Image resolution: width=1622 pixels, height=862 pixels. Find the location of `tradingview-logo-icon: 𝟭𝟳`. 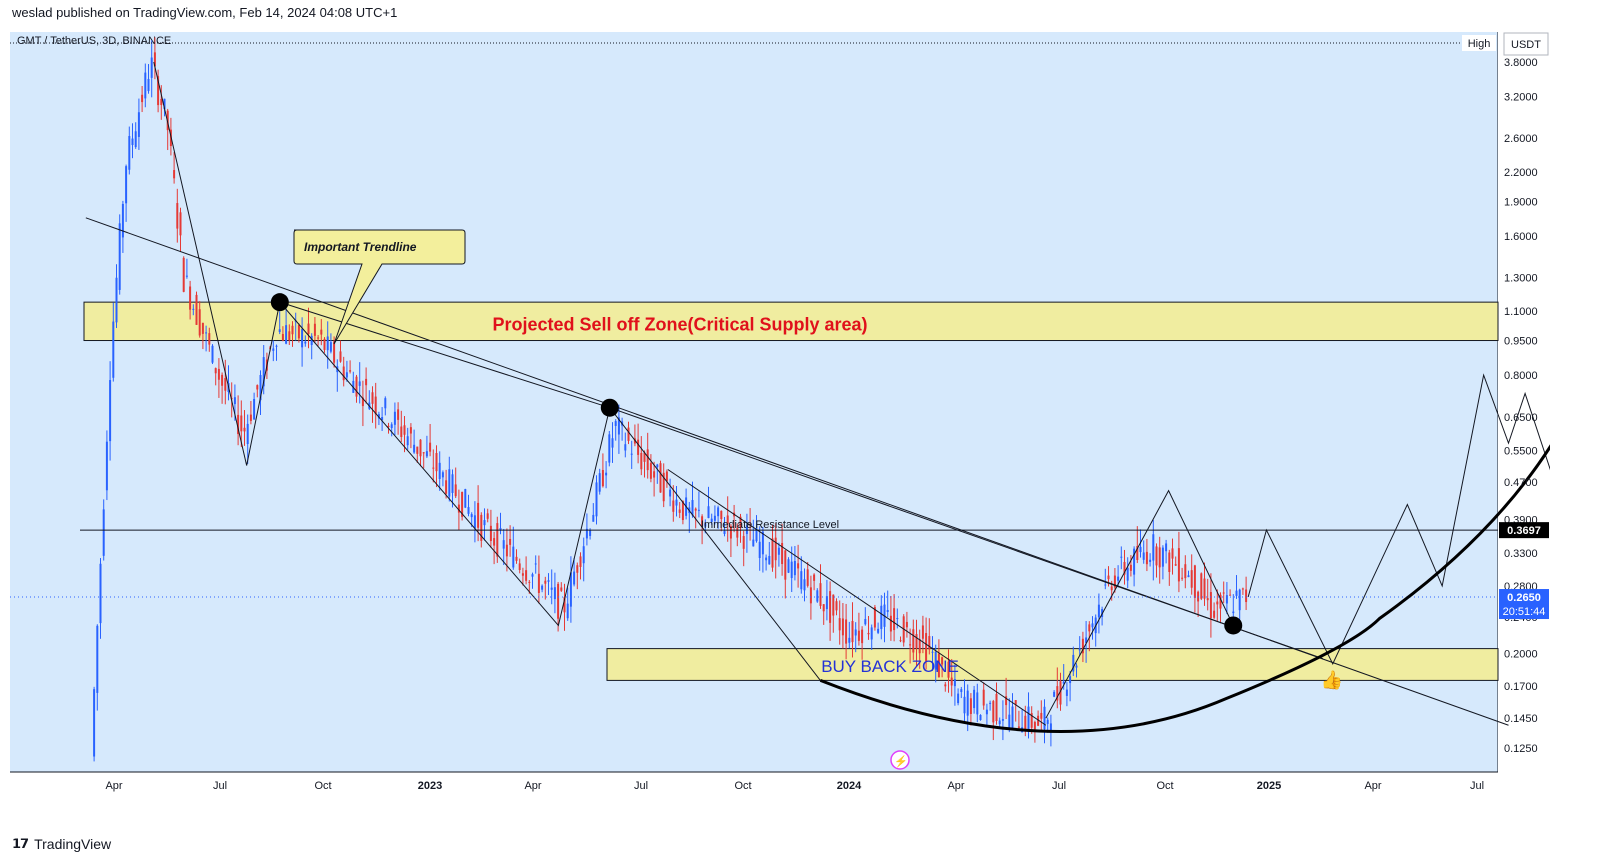

tradingview-logo-icon: 𝟭𝟳 is located at coordinates (20, 843).